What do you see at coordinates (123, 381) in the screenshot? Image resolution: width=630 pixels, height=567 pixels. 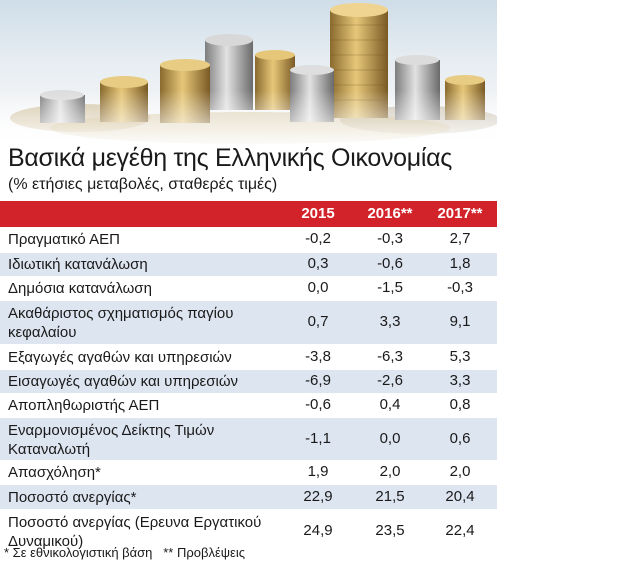 I see `row-label: Εισαγωγές αγαθών και υπηρεσιών` at bounding box center [123, 381].